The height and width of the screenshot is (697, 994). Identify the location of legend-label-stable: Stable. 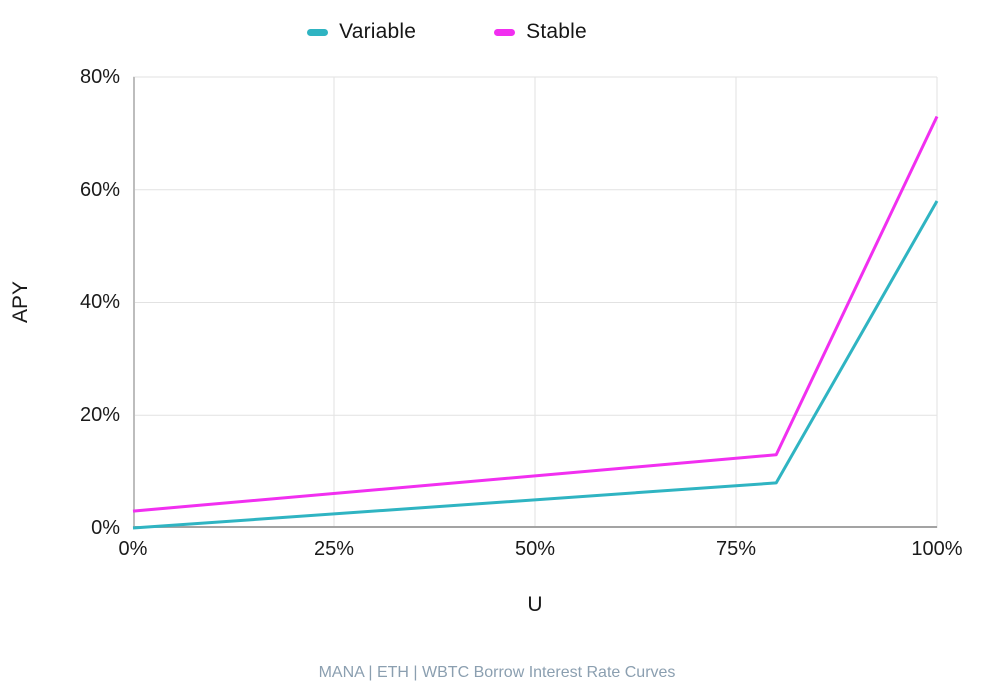
(556, 31).